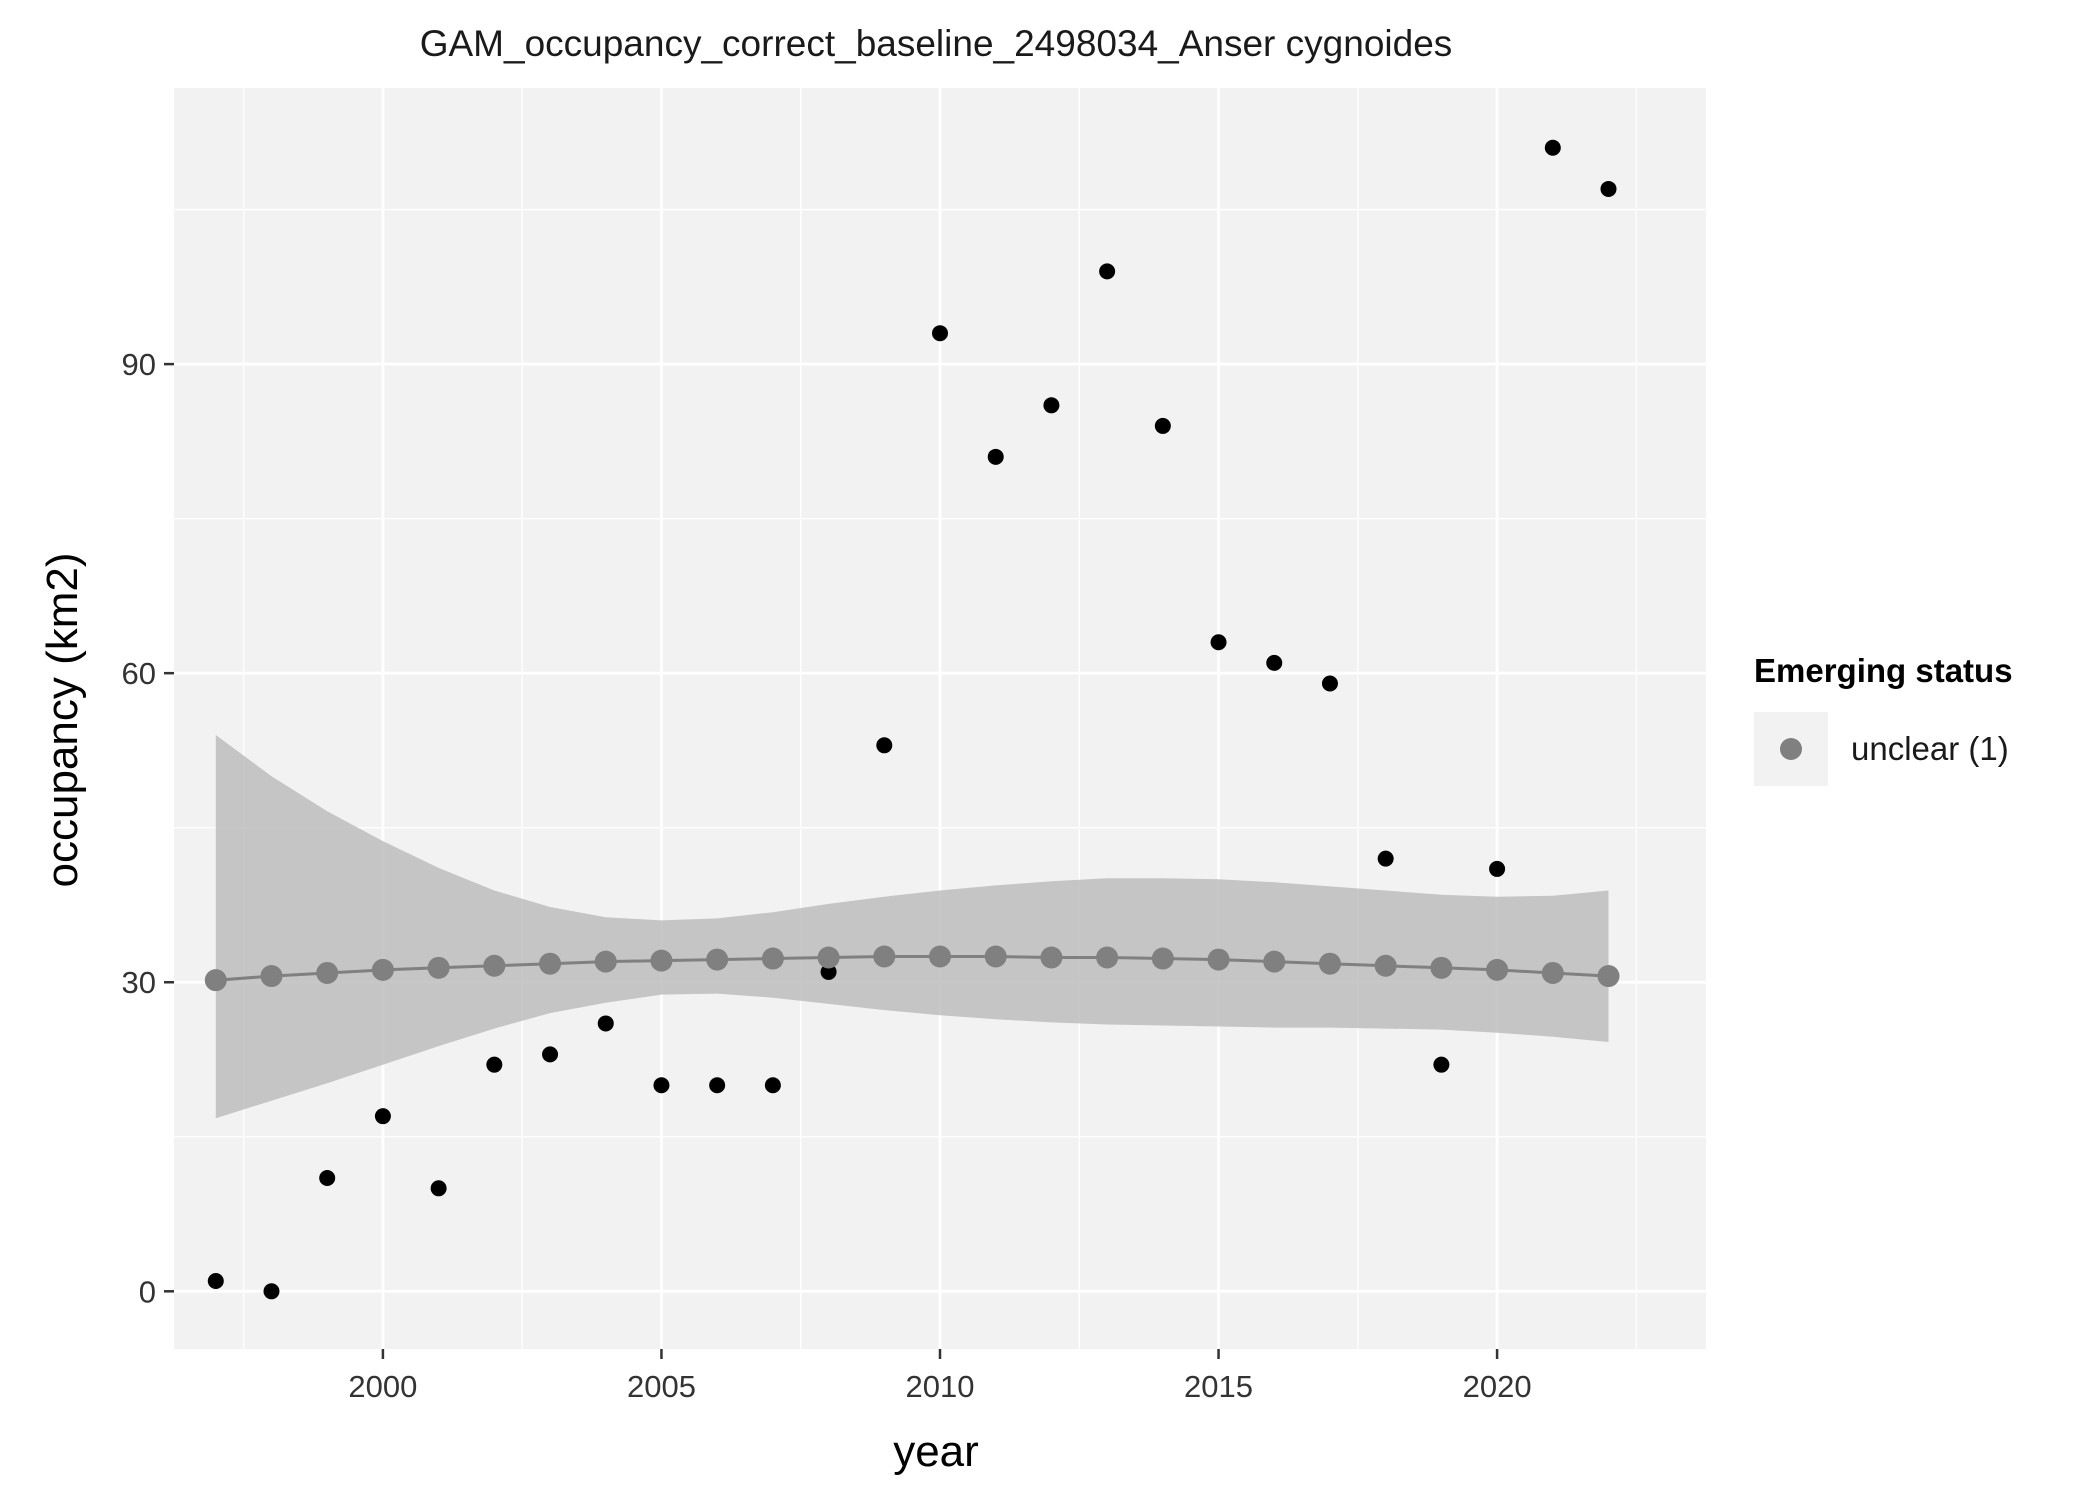  What do you see at coordinates (147, 1291) in the screenshot?
I see `y-tick-label: 0` at bounding box center [147, 1291].